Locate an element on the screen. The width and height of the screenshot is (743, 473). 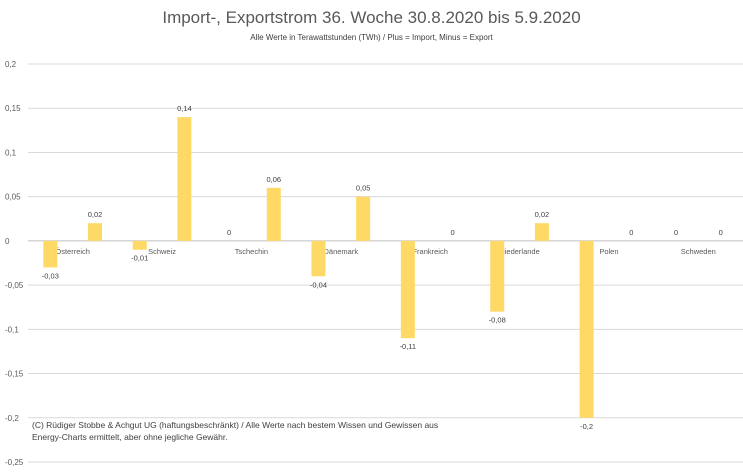
data-label: 0,14 is located at coordinates (184, 108).